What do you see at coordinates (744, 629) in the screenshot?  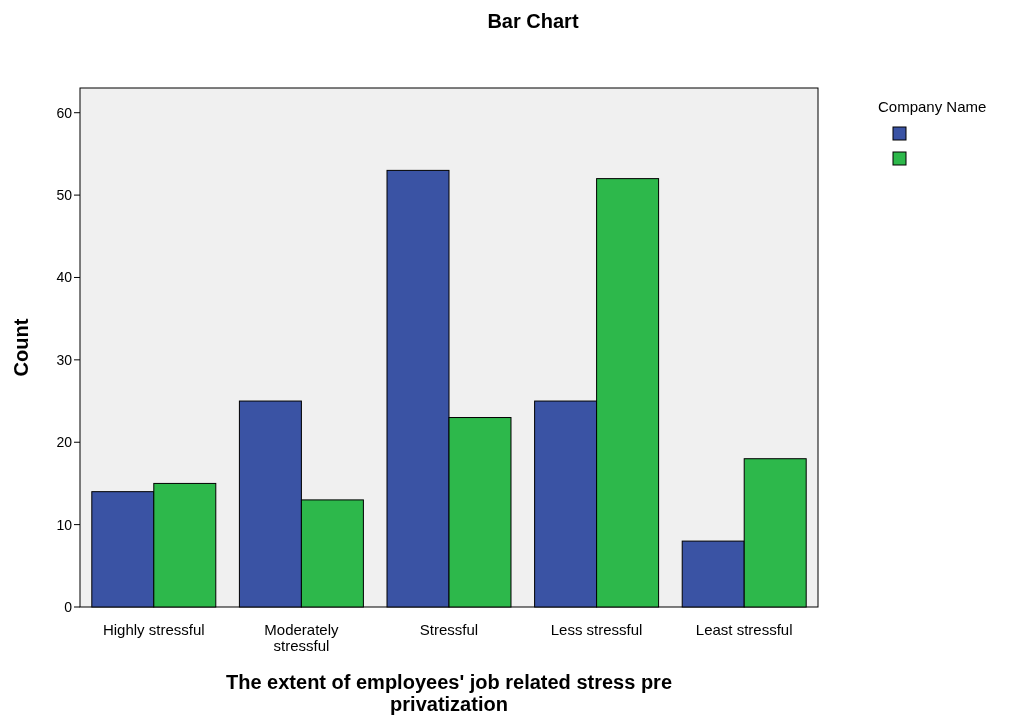 I see `x-tick-label: Least stressful` at bounding box center [744, 629].